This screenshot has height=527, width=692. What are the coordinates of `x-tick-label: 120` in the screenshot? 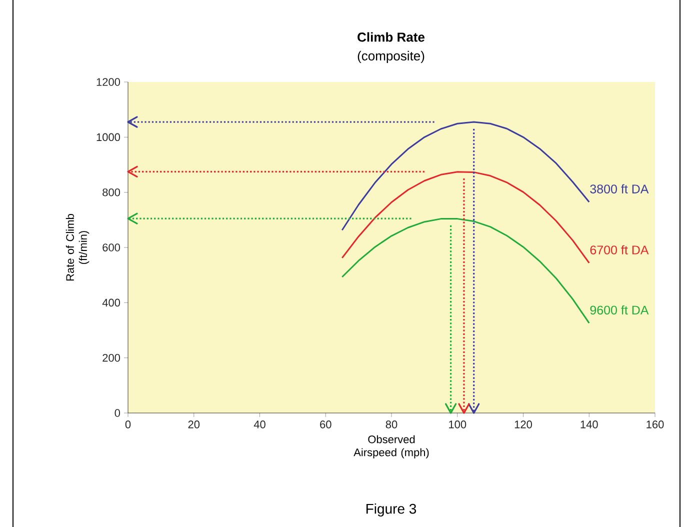 It's located at (523, 424).